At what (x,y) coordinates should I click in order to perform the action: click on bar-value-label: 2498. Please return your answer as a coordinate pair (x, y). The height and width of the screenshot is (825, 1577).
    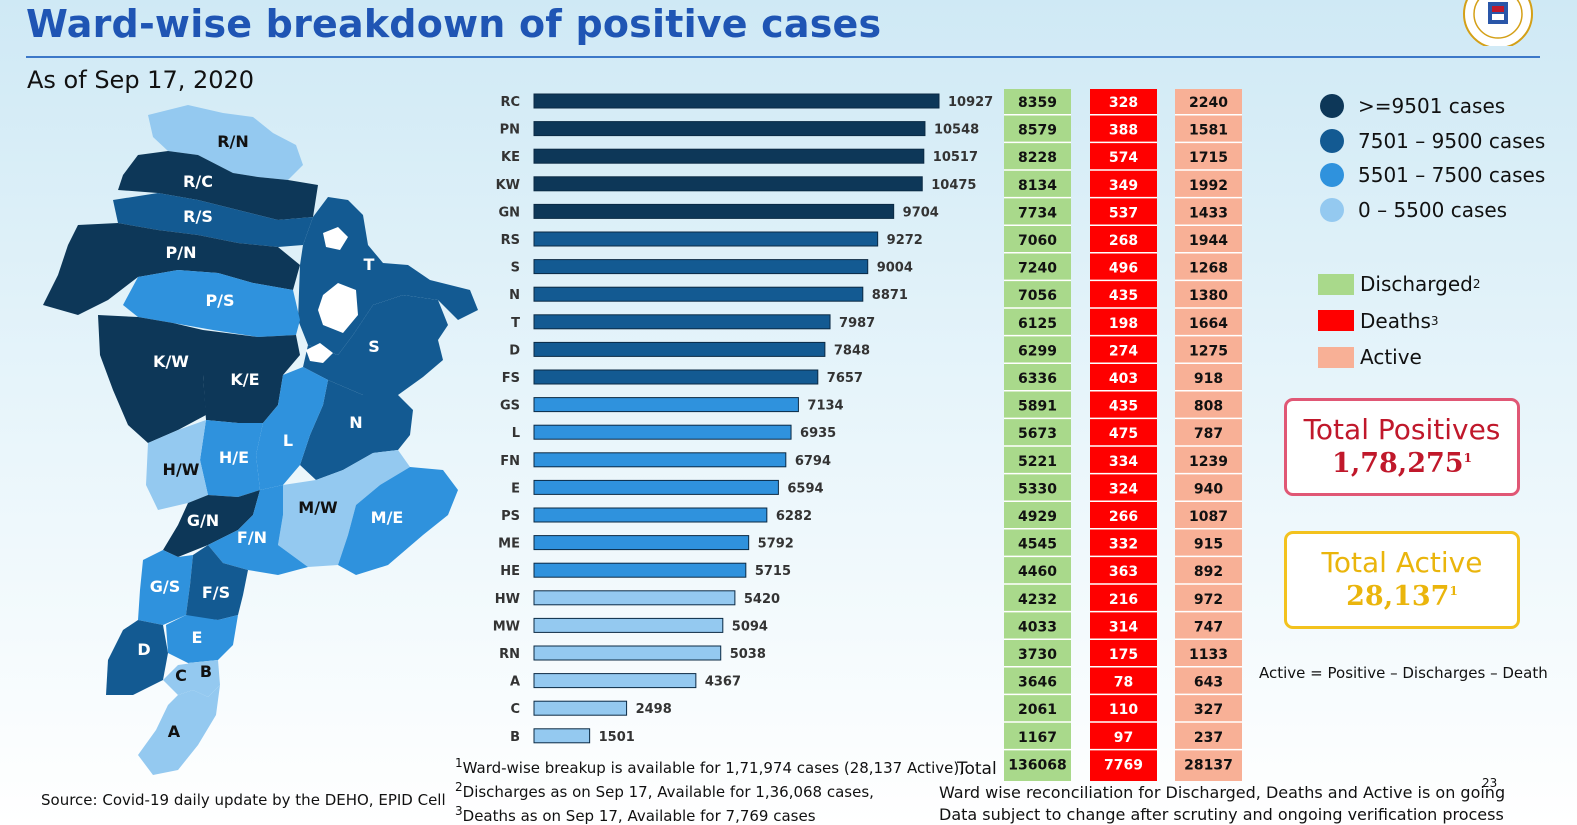
    Looking at the image, I should click on (654, 709).